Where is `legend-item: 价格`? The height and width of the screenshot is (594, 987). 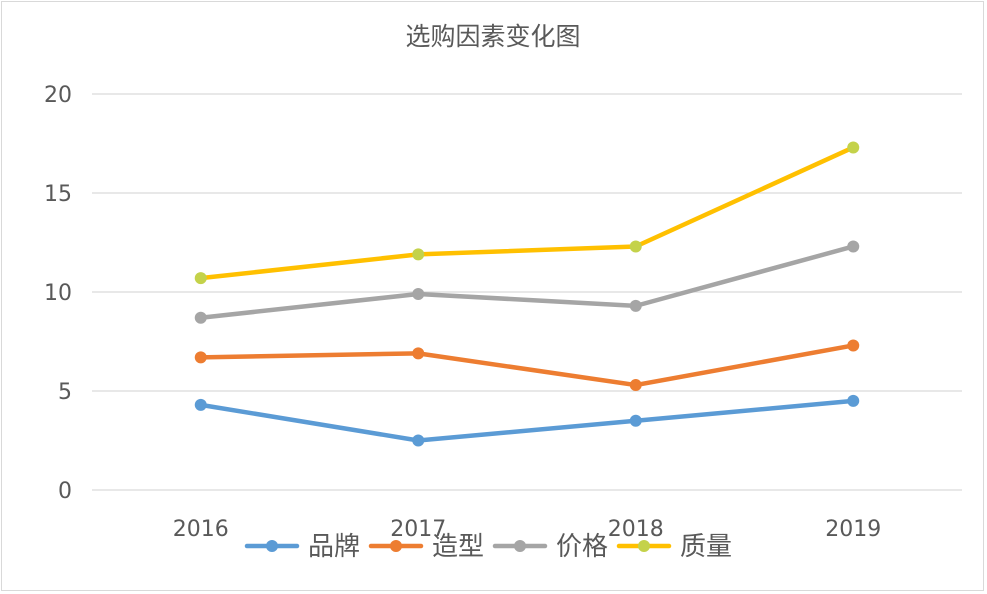 legend-item: 价格 is located at coordinates (550, 547).